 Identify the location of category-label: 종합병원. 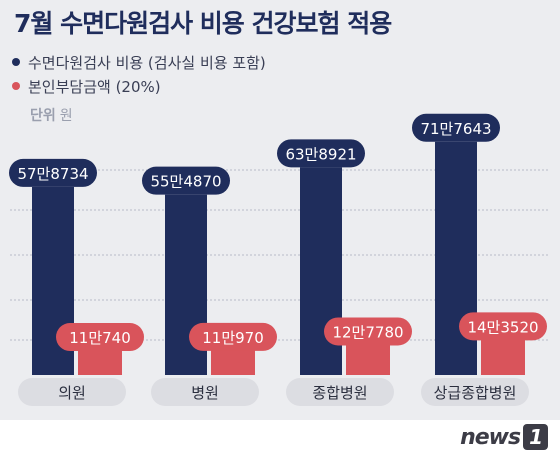
(339, 393).